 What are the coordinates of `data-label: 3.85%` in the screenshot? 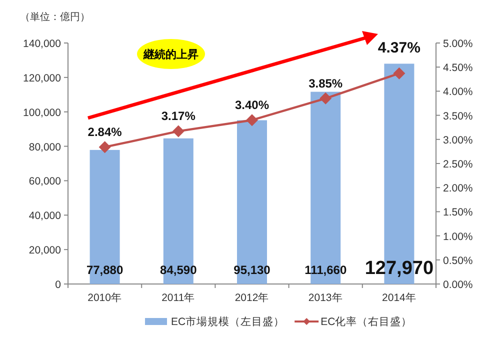 It's located at (325, 83).